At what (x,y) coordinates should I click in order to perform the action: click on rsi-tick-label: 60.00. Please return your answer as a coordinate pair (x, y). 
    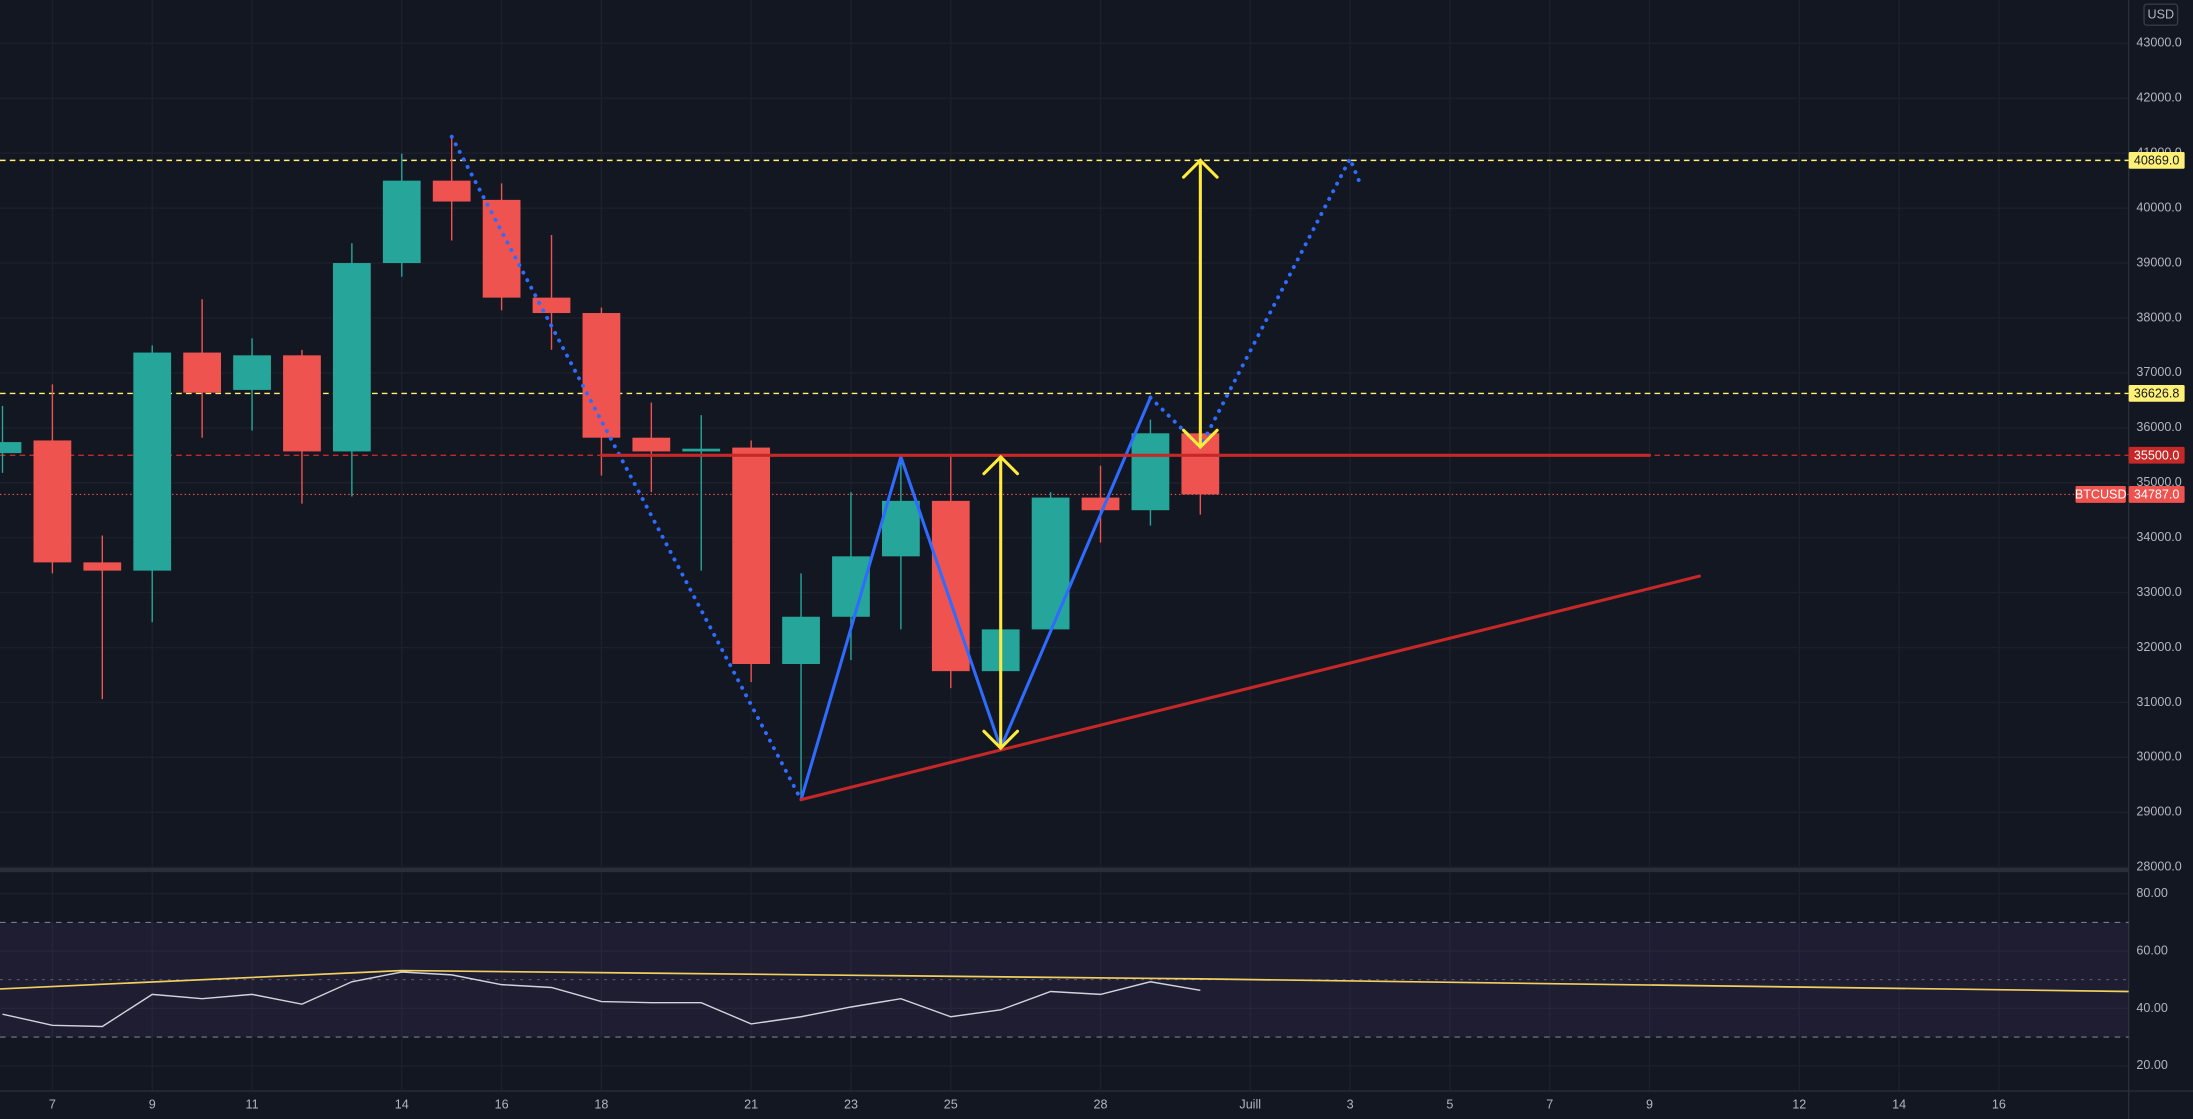
    Looking at the image, I should click on (2151, 950).